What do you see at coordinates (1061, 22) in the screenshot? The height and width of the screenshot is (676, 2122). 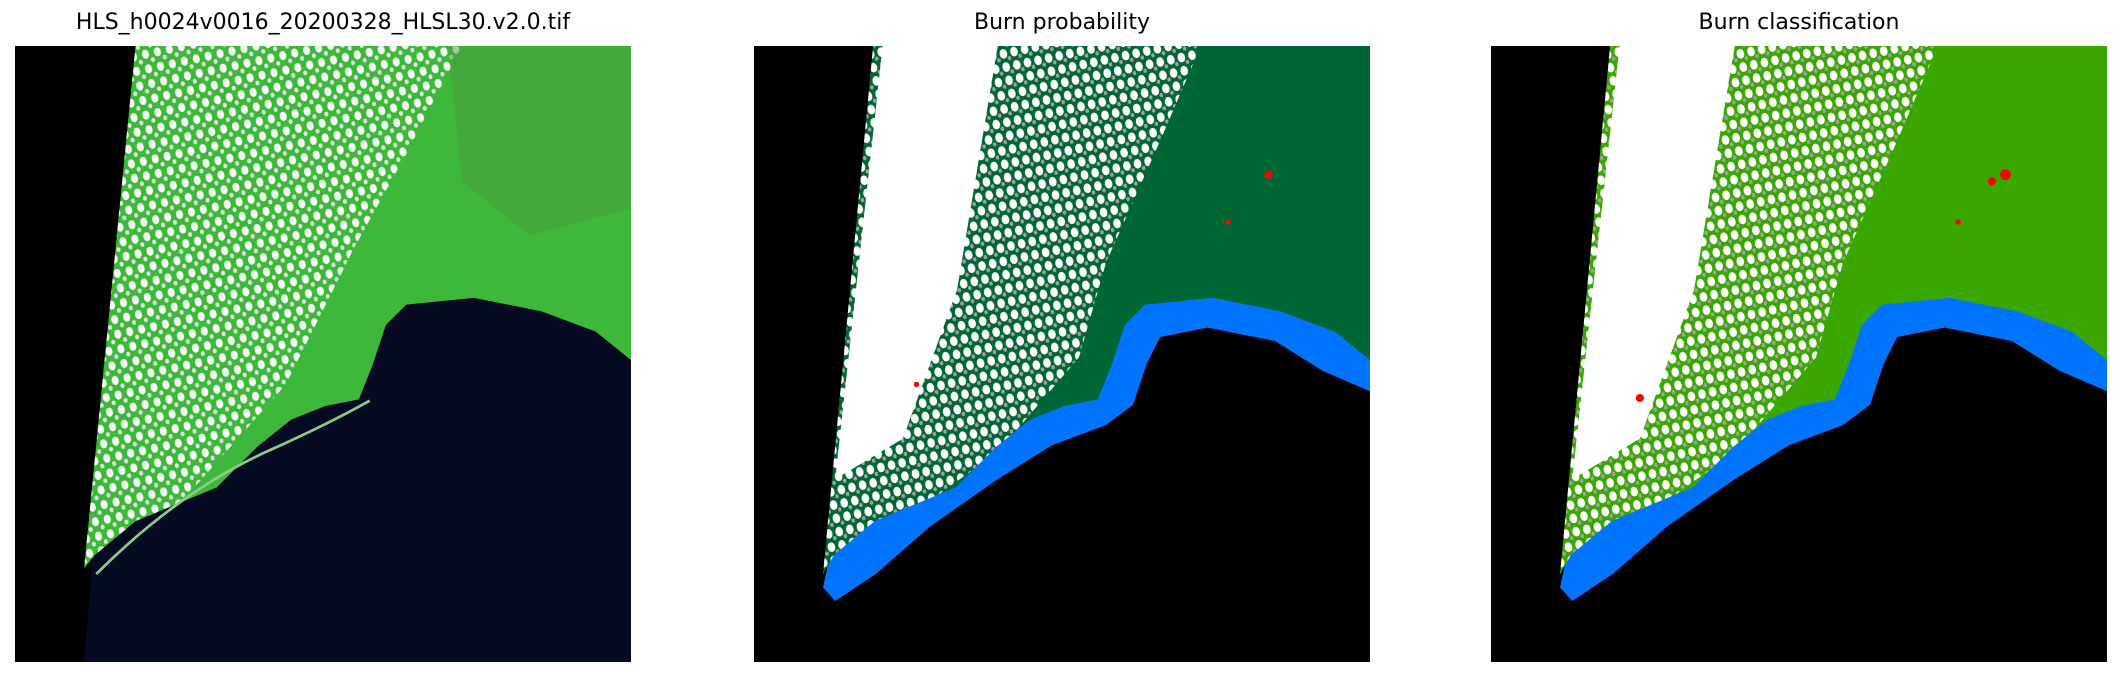 I see `title-burn-probability: Burn probability` at bounding box center [1061, 22].